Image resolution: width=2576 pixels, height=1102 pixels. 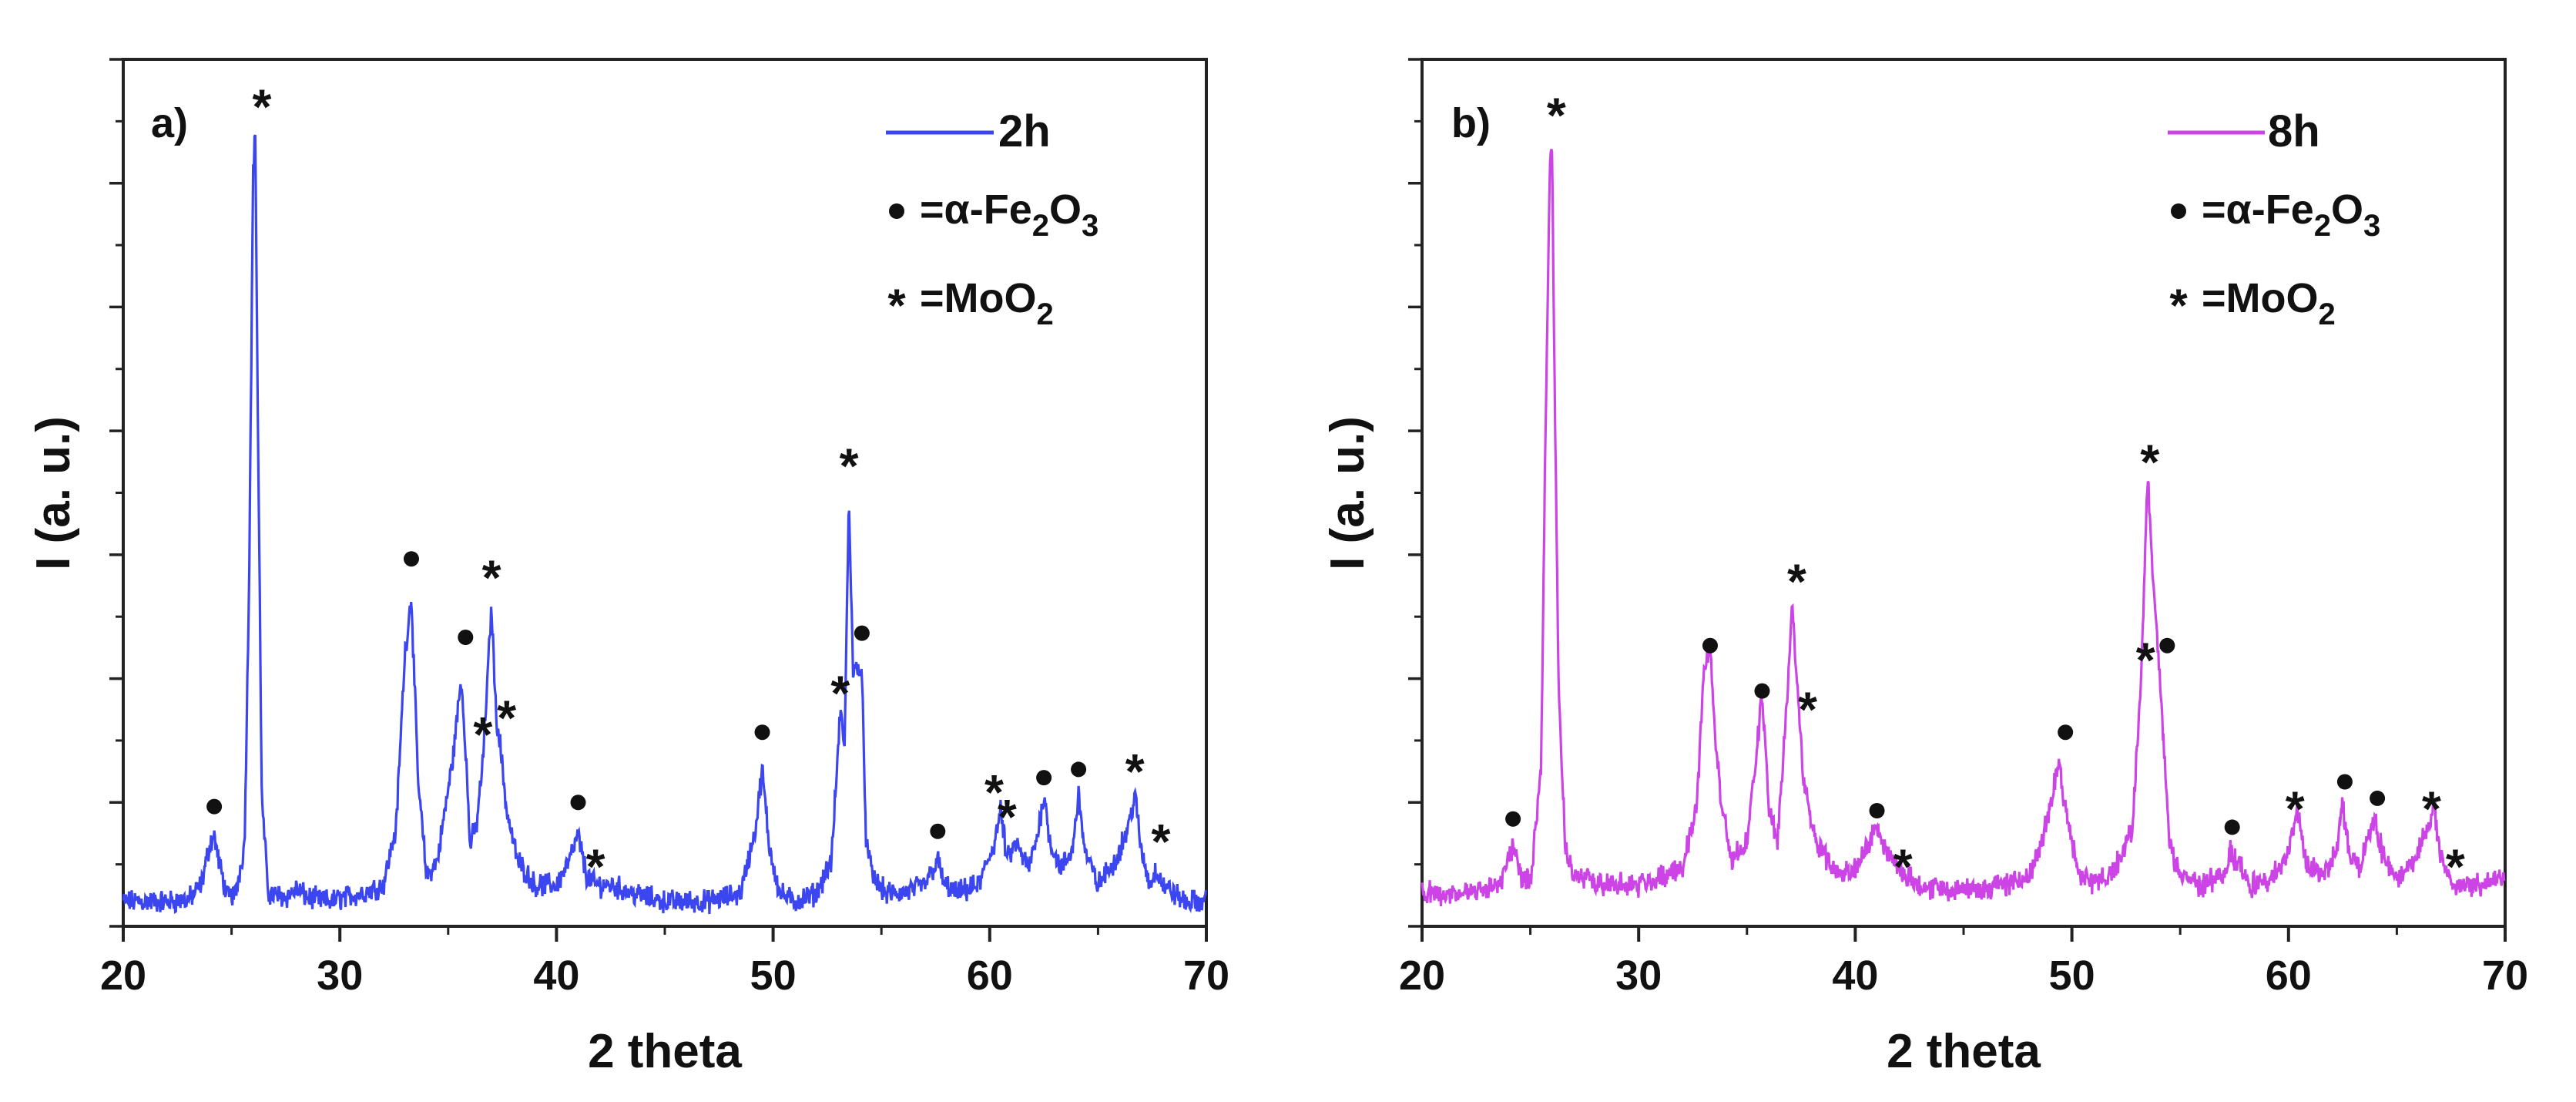 What do you see at coordinates (1471, 123) in the screenshot?
I see `panel-label: b)` at bounding box center [1471, 123].